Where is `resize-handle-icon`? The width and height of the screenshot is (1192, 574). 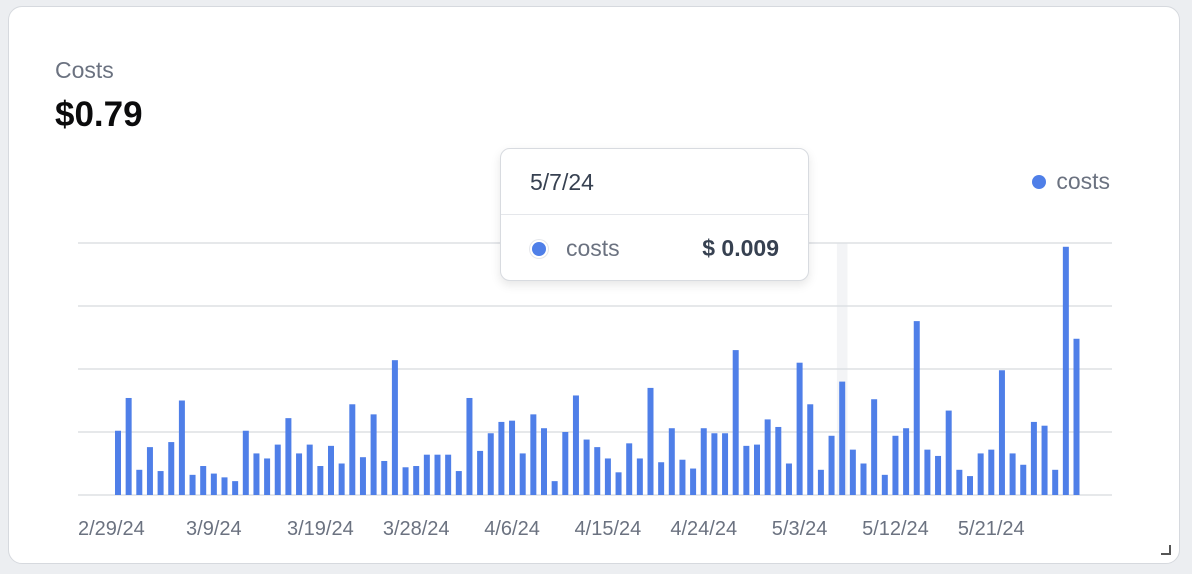 resize-handle-icon is located at coordinates (1166, 550).